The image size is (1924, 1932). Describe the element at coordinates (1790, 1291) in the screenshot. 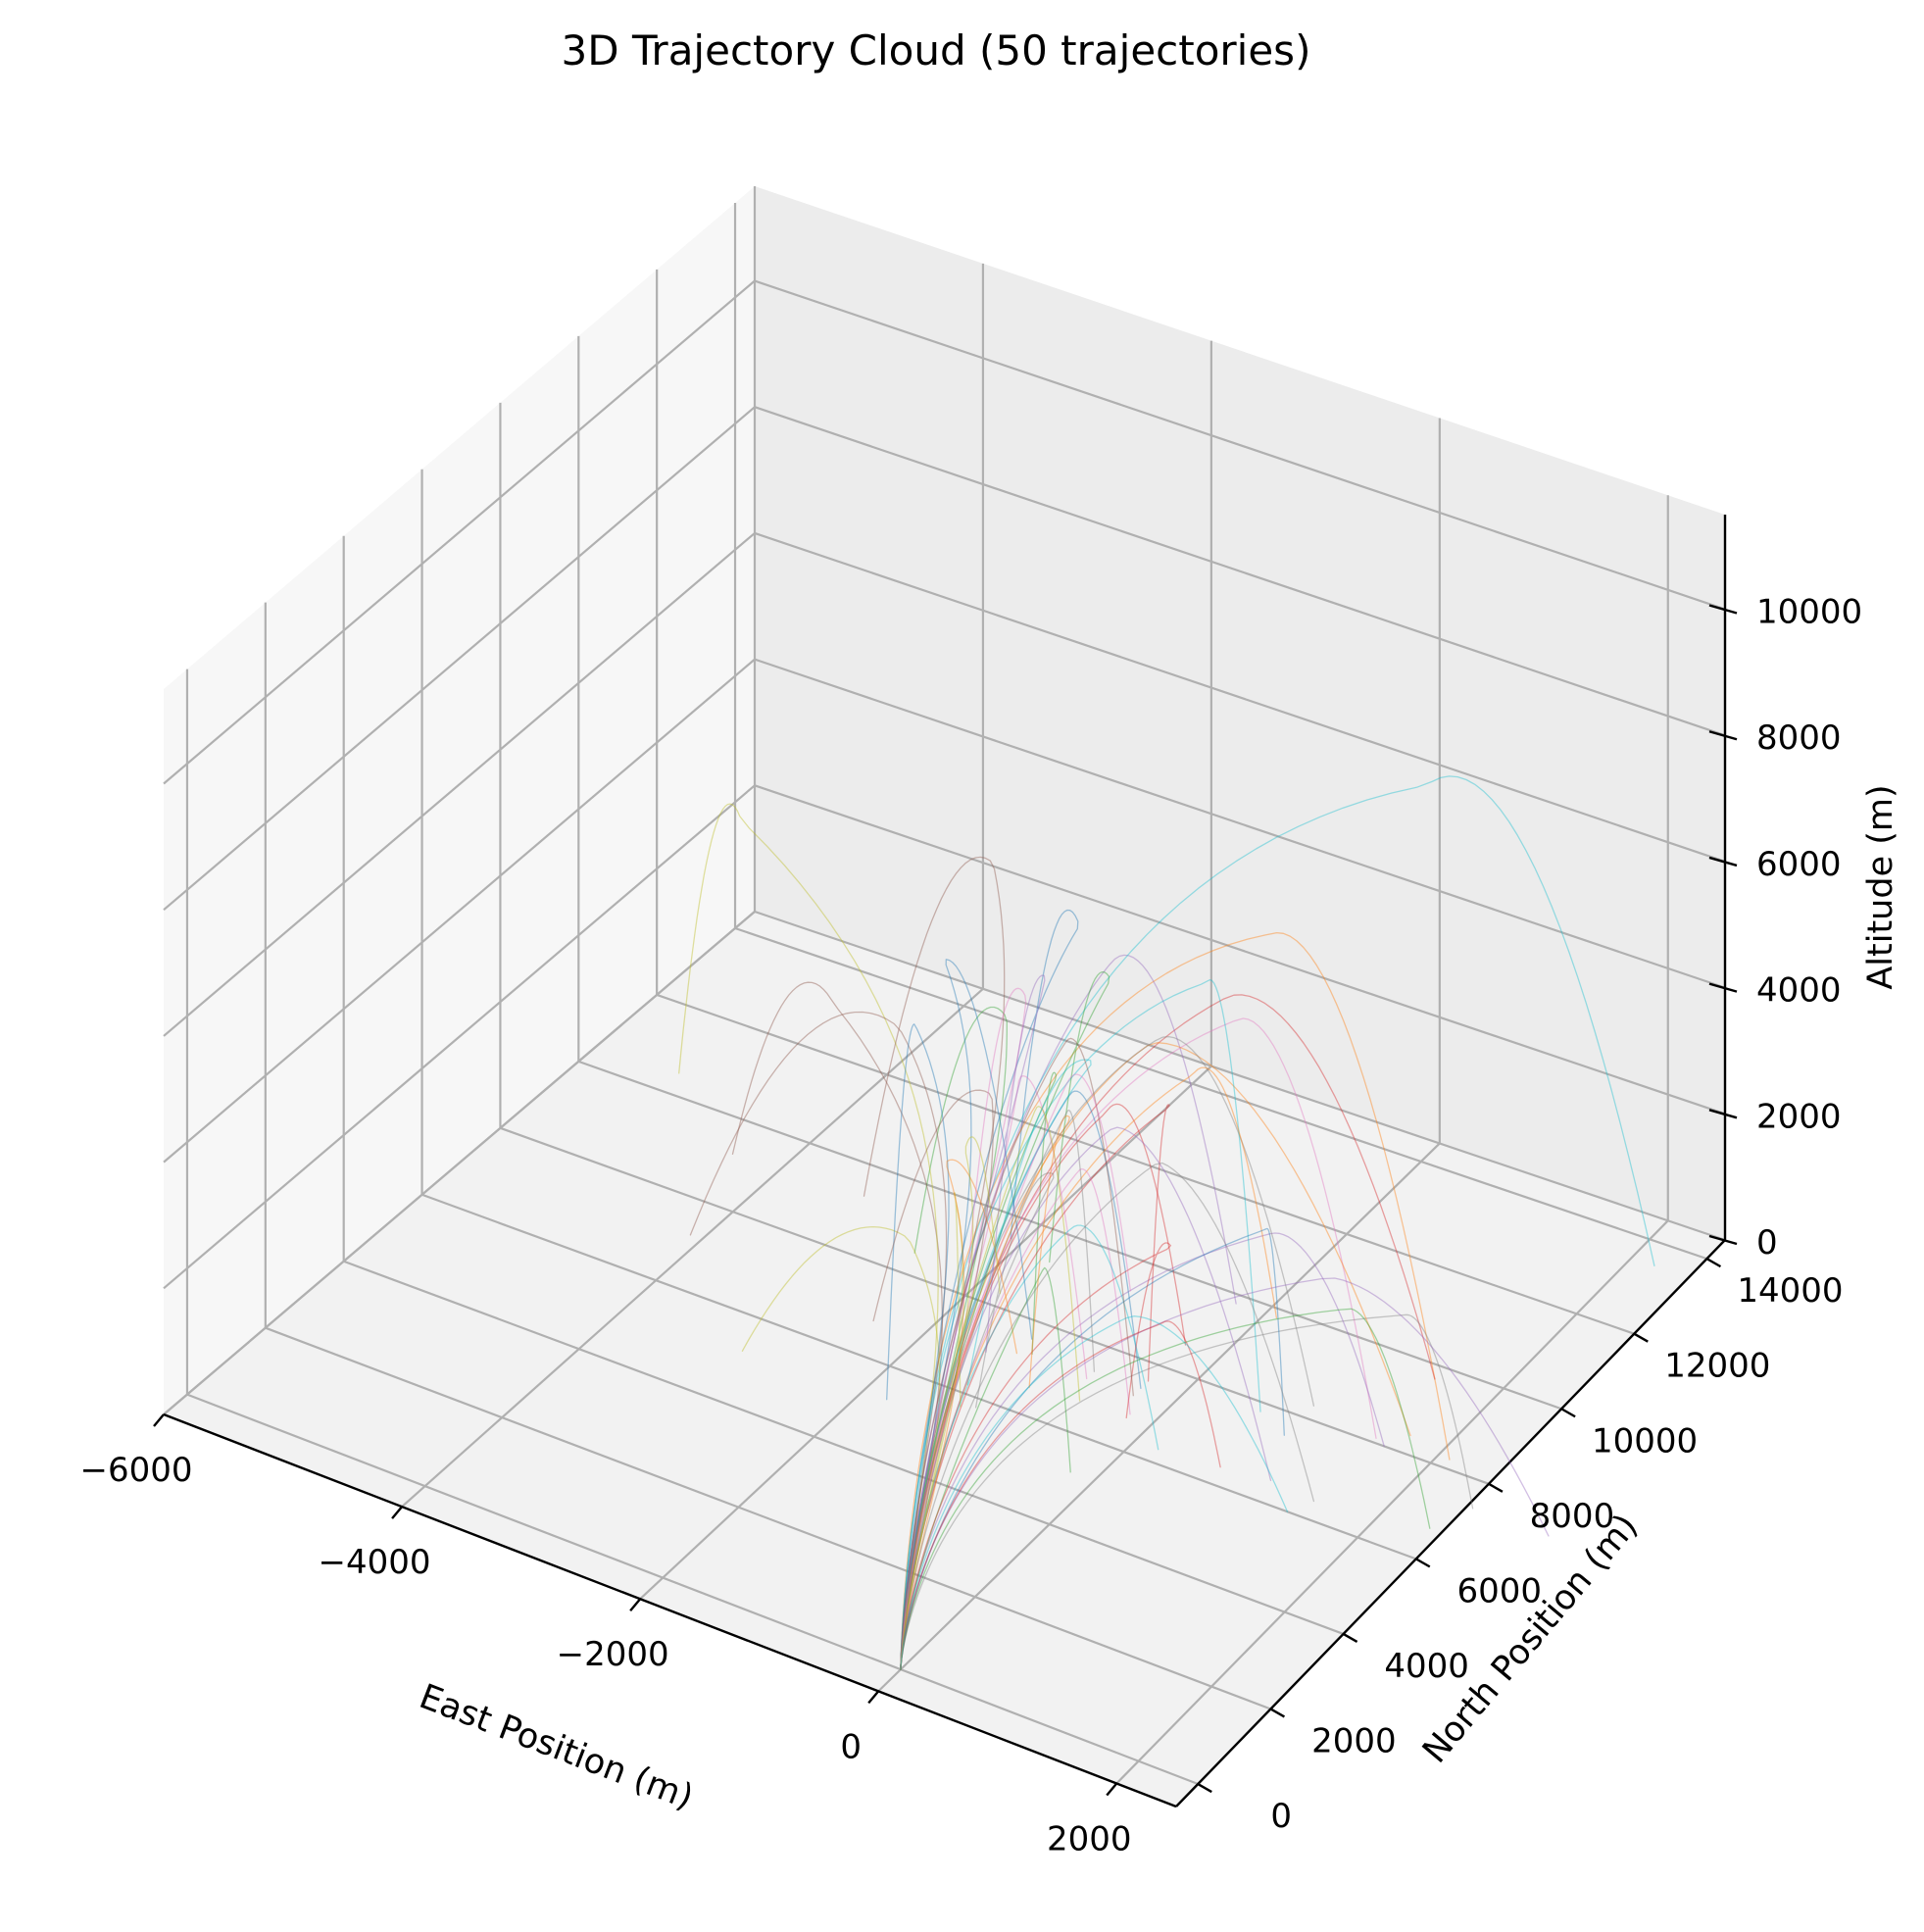

I see `y-tick-label: 14000` at that location.